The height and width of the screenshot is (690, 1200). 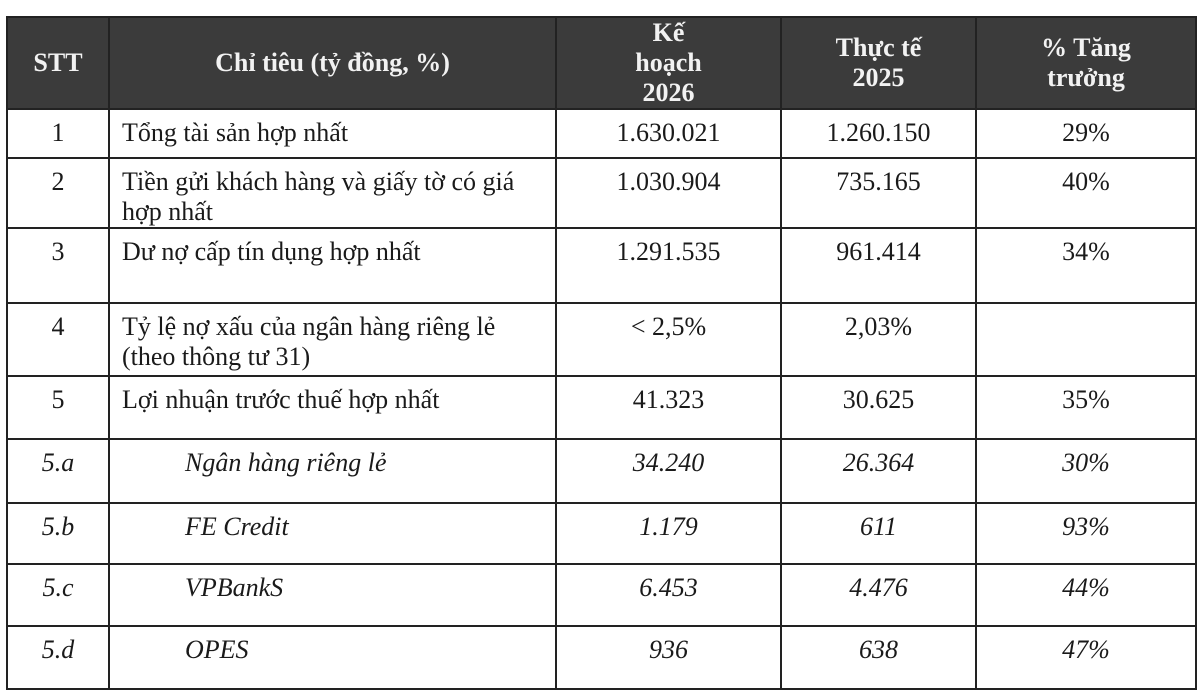 What do you see at coordinates (668, 649) in the screenshot?
I see `plan-cell-text: 936` at bounding box center [668, 649].